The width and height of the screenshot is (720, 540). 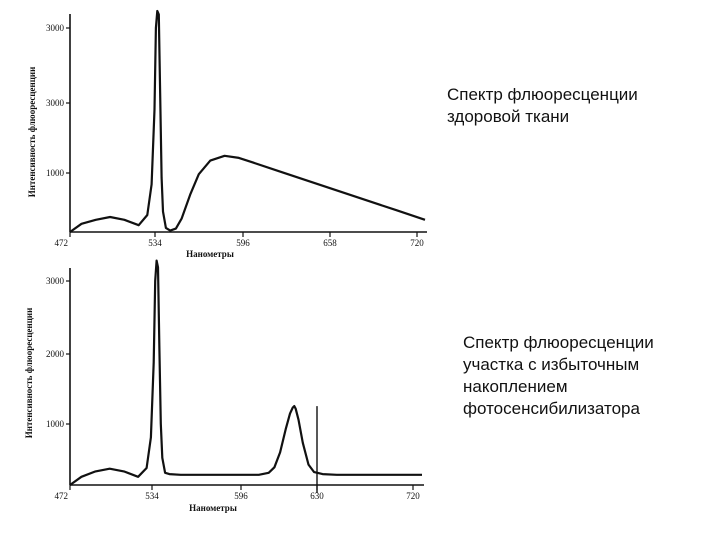 I want to click on x-tick-label: 630, so click(x=317, y=496).